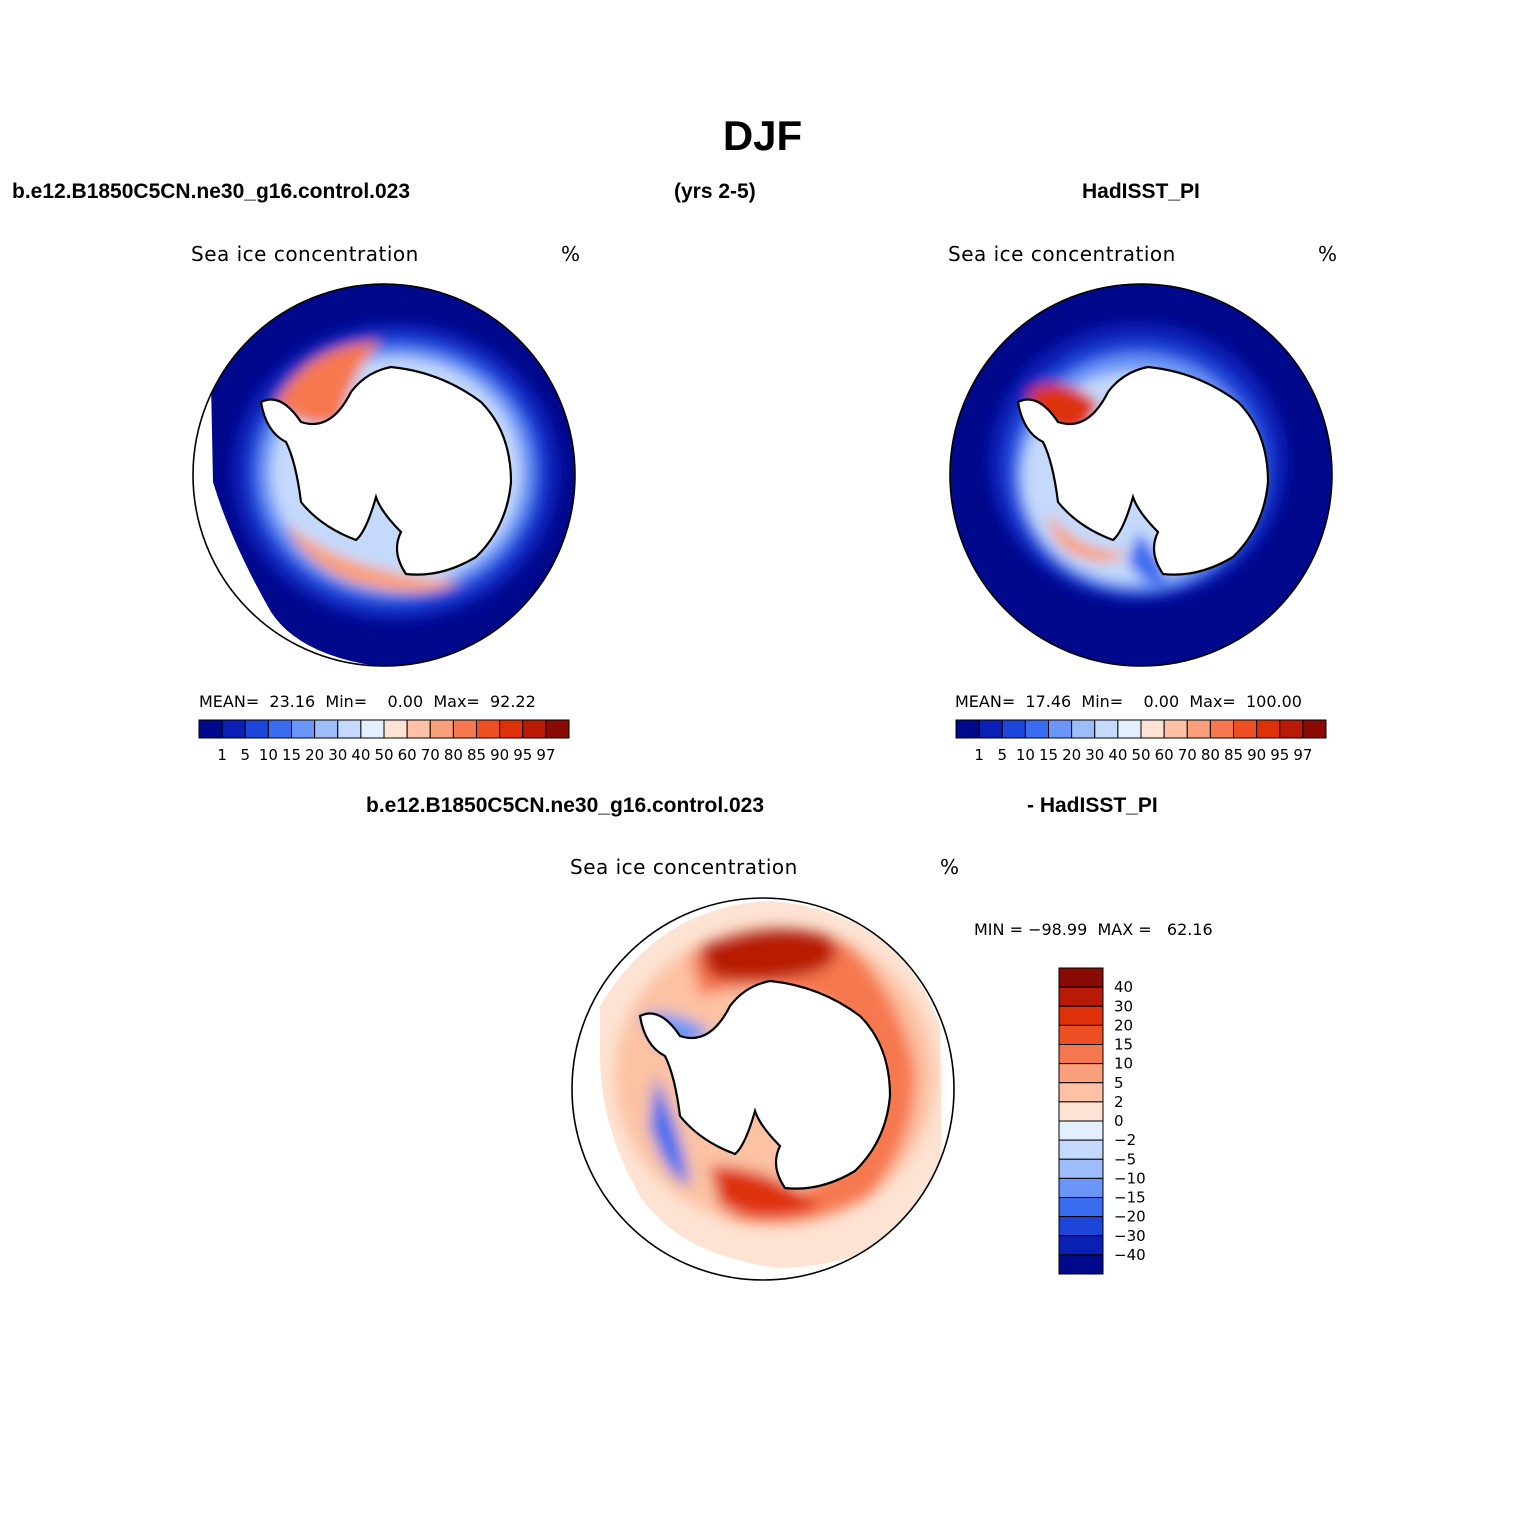 This screenshot has height=1525, width=1525. What do you see at coordinates (291, 755) in the screenshot?
I see `model-colorbar-tick-label: 15` at bounding box center [291, 755].